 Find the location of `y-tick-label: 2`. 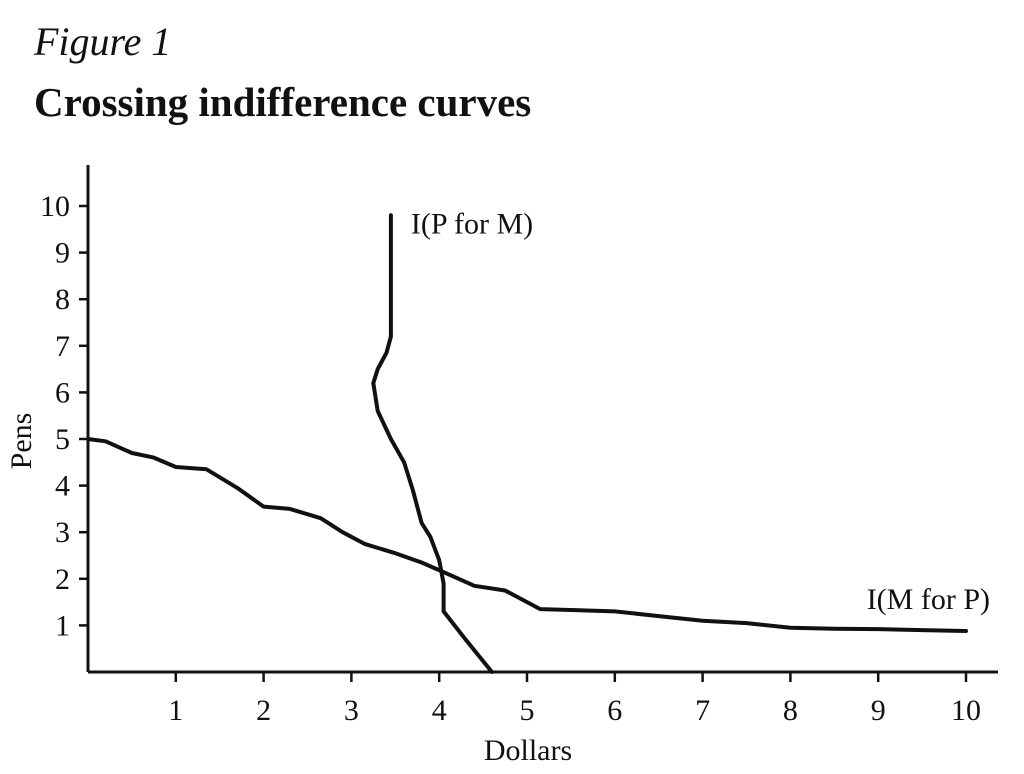

y-tick-label: 2 is located at coordinates (62, 579).